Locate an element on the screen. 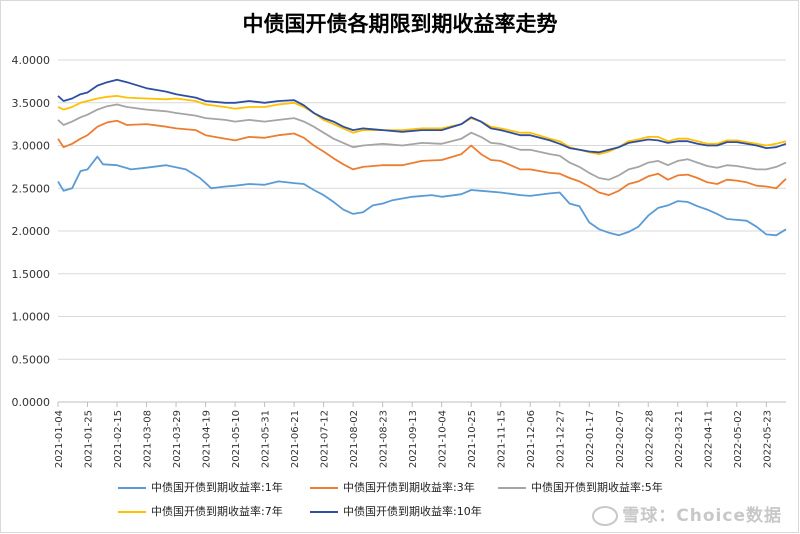 The height and width of the screenshot is (534, 800). x-tick-label: 2021-05-31 is located at coordinates (266, 439).